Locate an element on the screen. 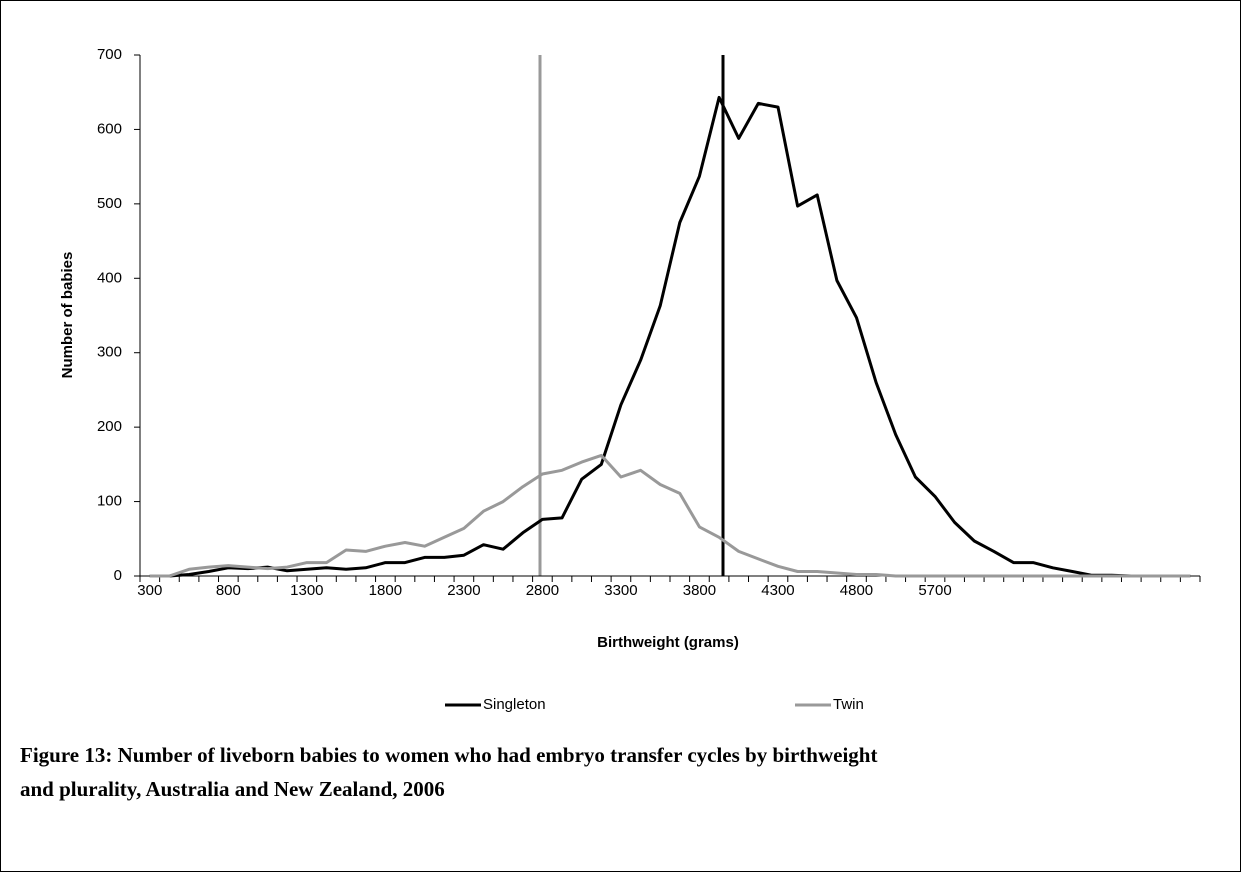  x-tick-label: 3800 is located at coordinates (699, 590).